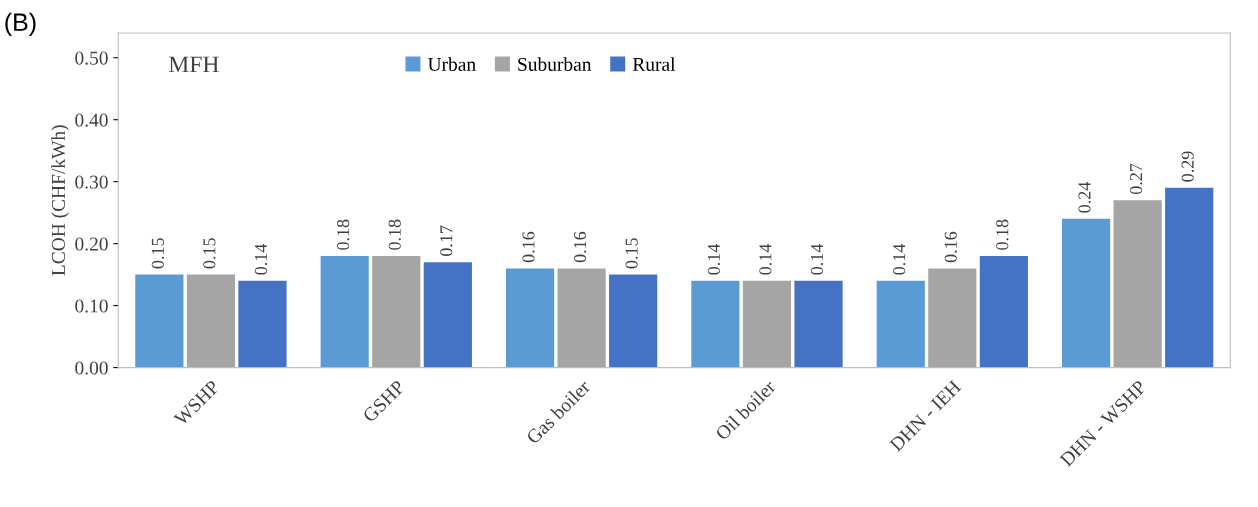  Describe the element at coordinates (20, 24) in the screenshot. I see `chart-title: (B)` at that location.